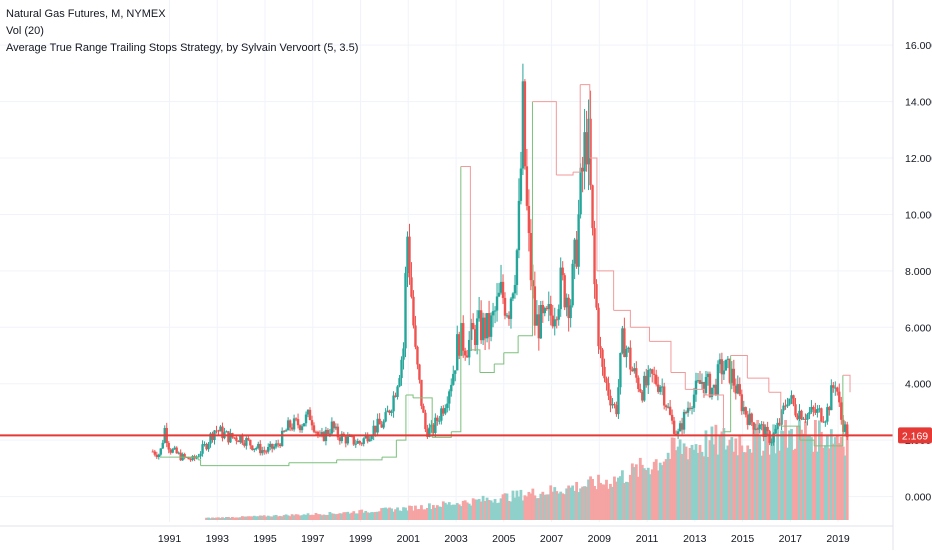  I want to click on x-tick-label: 2017, so click(791, 539).